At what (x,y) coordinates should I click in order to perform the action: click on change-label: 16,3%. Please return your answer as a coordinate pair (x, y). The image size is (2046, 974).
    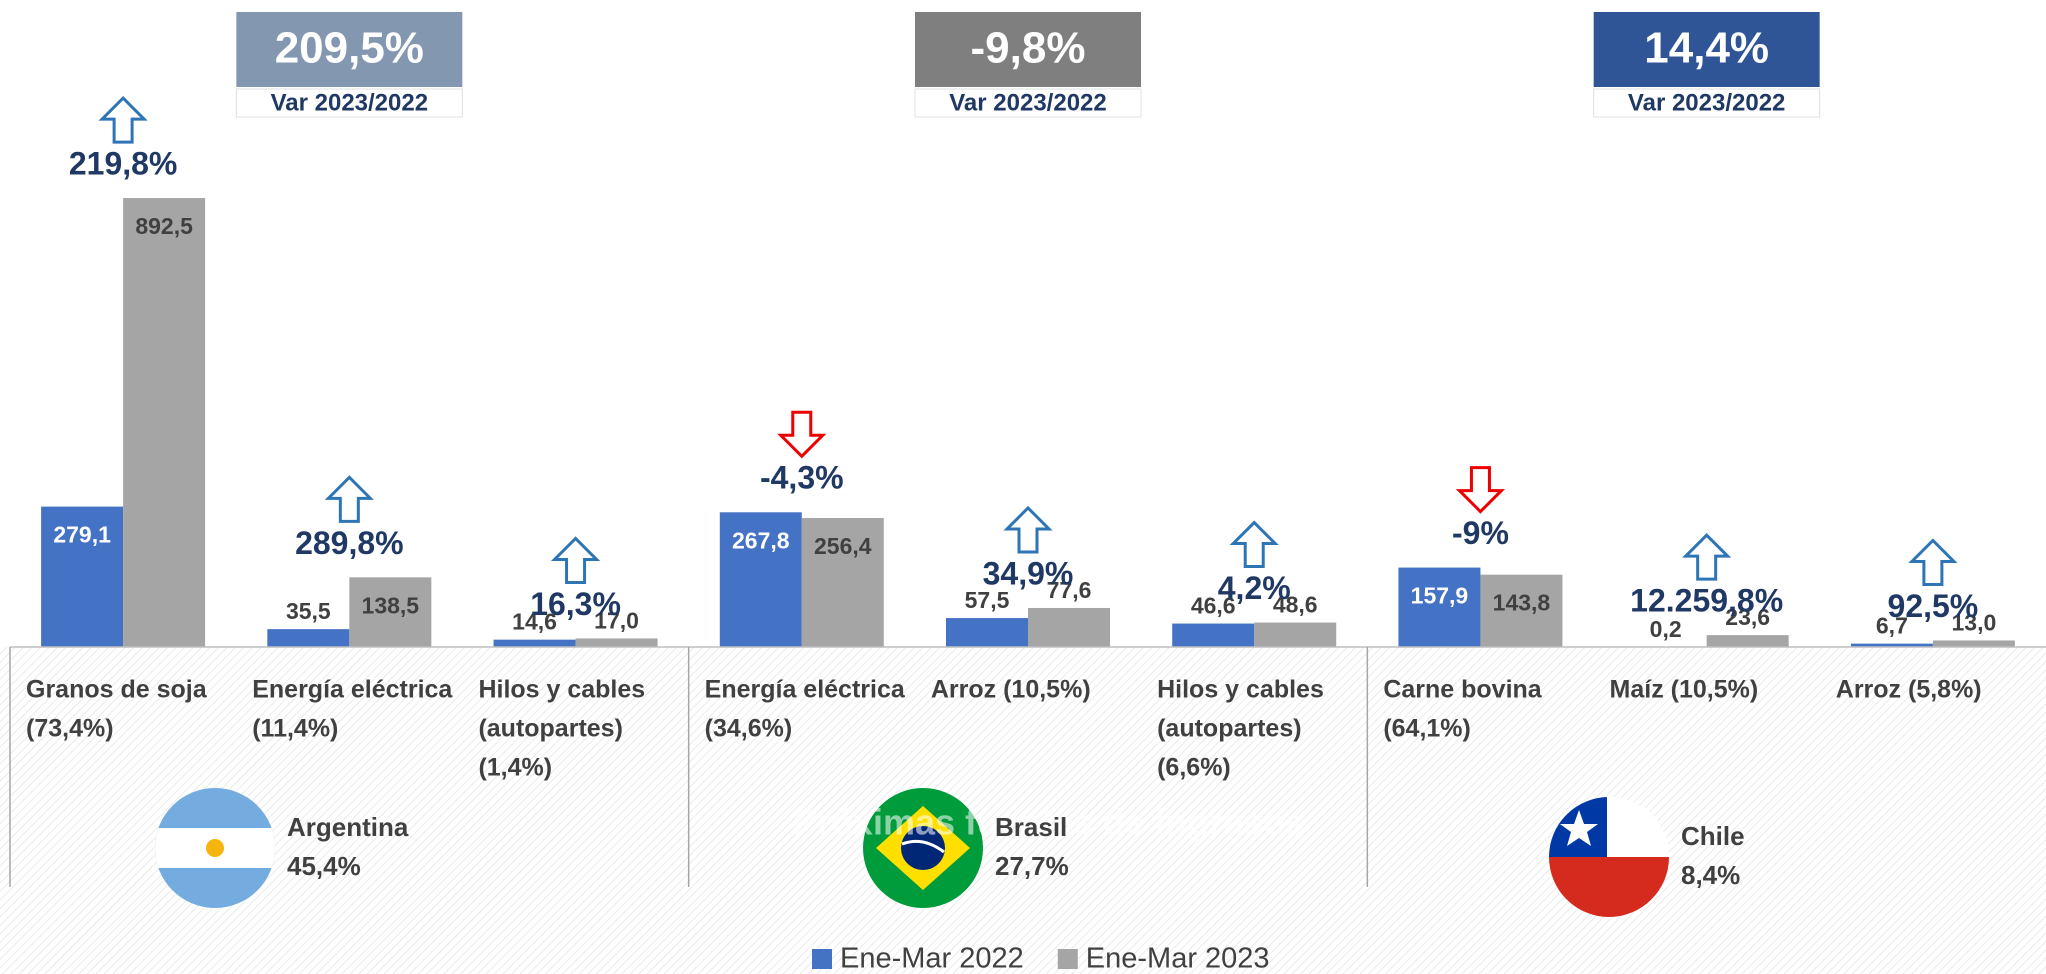
    Looking at the image, I should click on (575, 604).